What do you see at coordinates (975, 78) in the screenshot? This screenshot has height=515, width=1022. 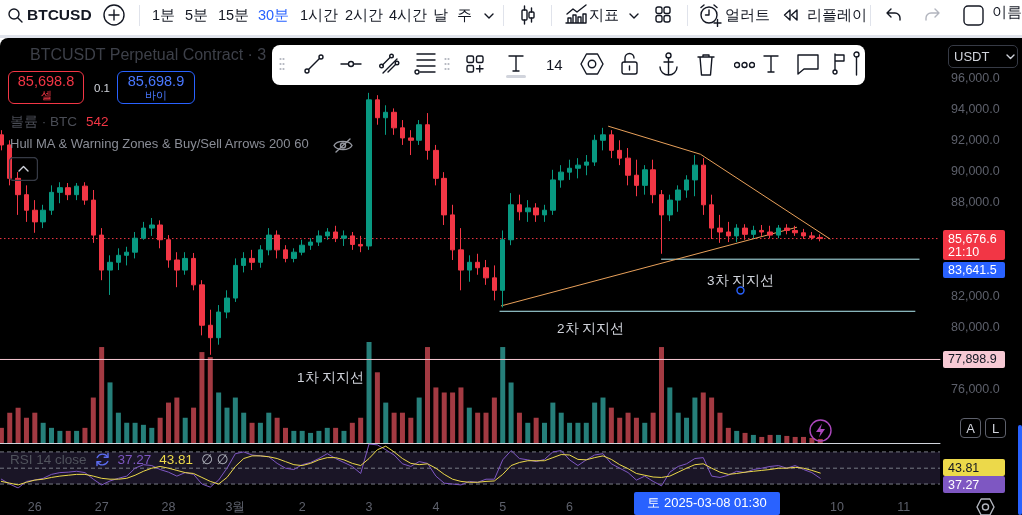 I see `y-tick-label: 96,000.0` at bounding box center [975, 78].